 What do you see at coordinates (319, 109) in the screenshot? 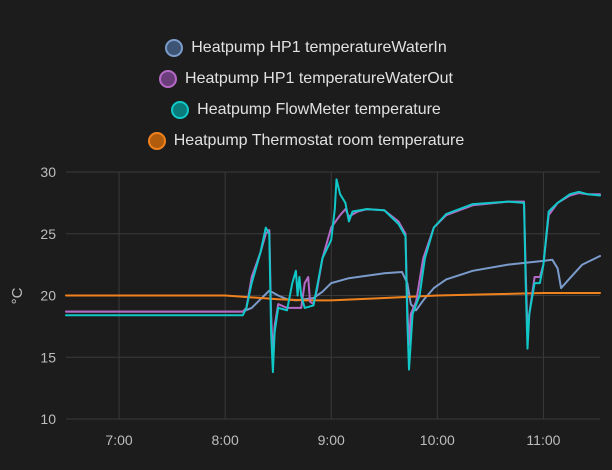
I see `legend-label-flowmeter: Heatpump FlowMeter temperature` at bounding box center [319, 109].